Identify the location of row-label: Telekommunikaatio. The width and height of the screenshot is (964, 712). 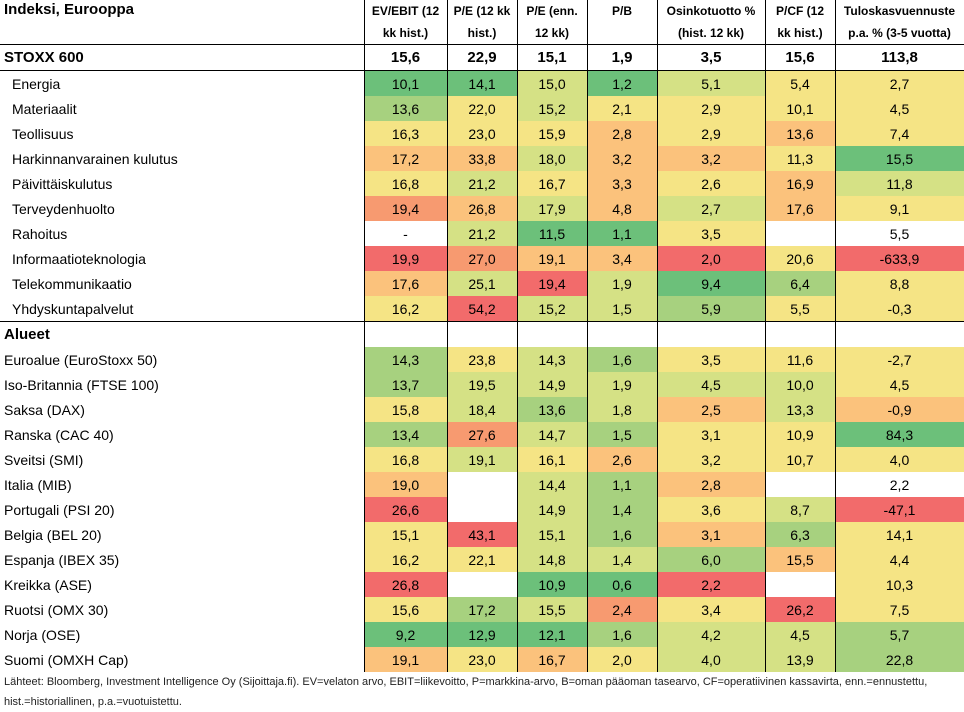
(72, 283).